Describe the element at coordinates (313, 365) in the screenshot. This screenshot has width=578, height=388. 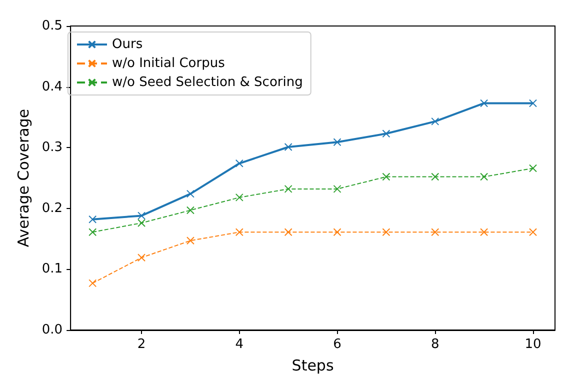
I see `x-axis-title: Steps` at that location.